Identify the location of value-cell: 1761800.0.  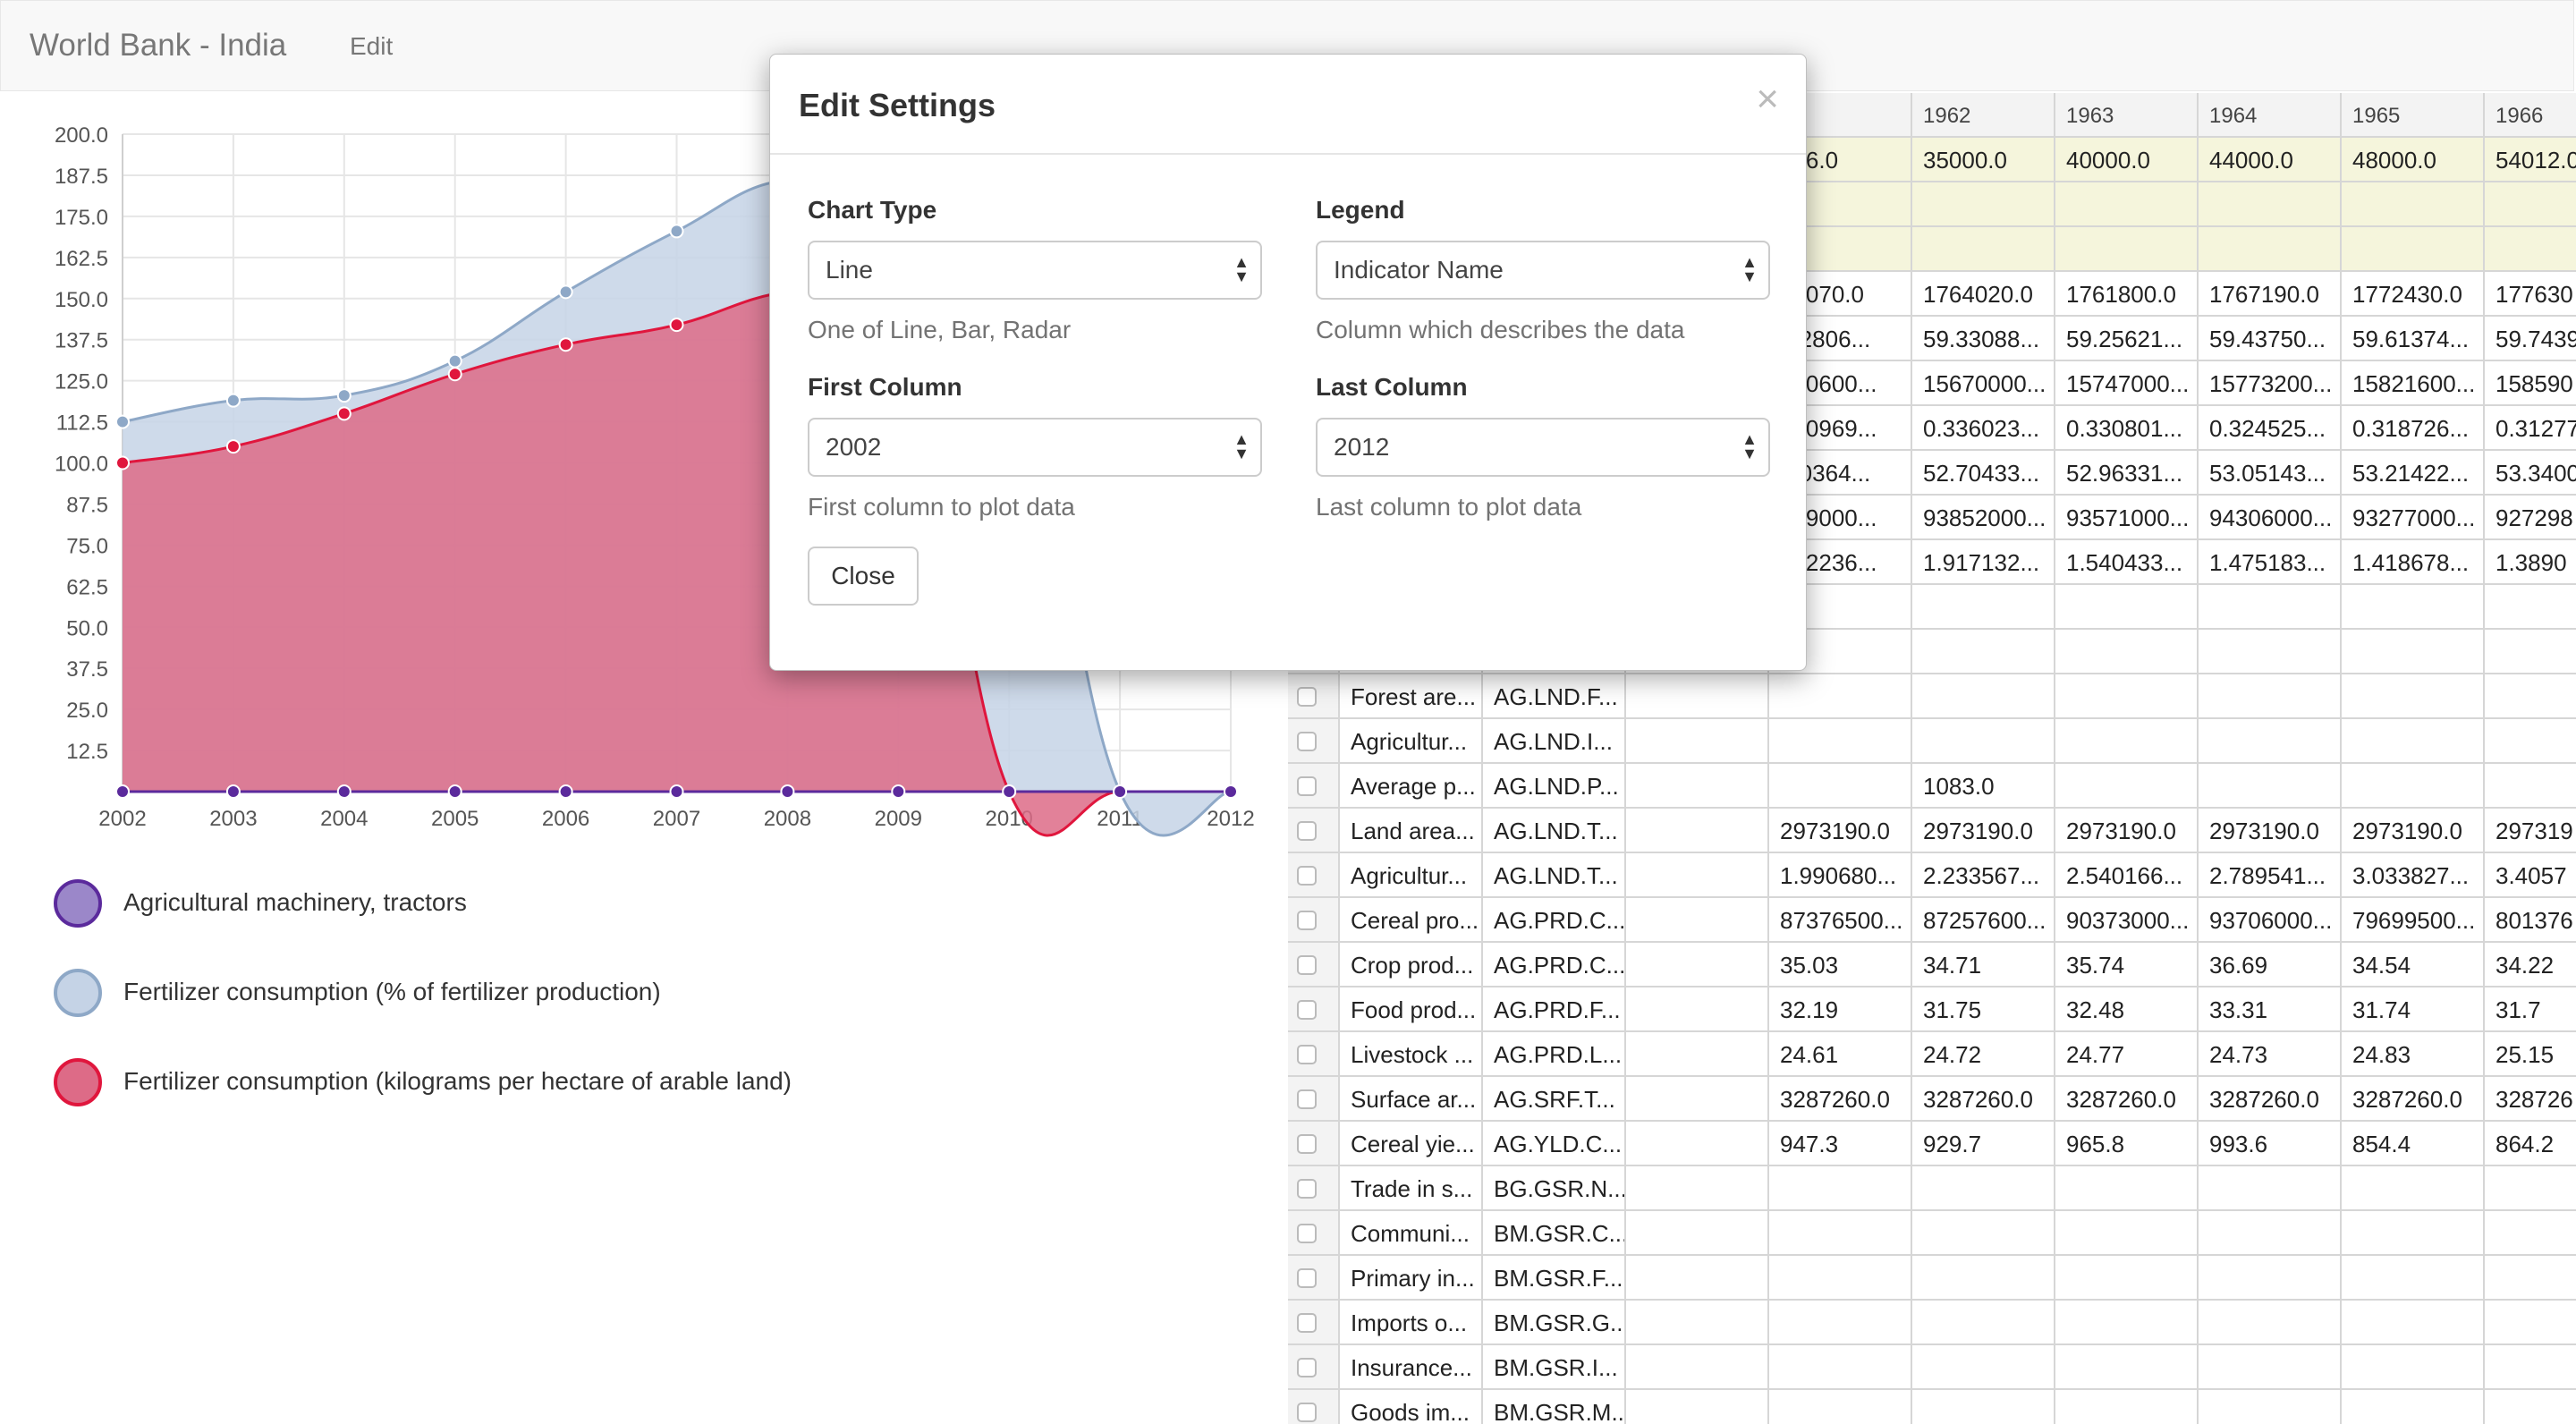
(2127, 294).